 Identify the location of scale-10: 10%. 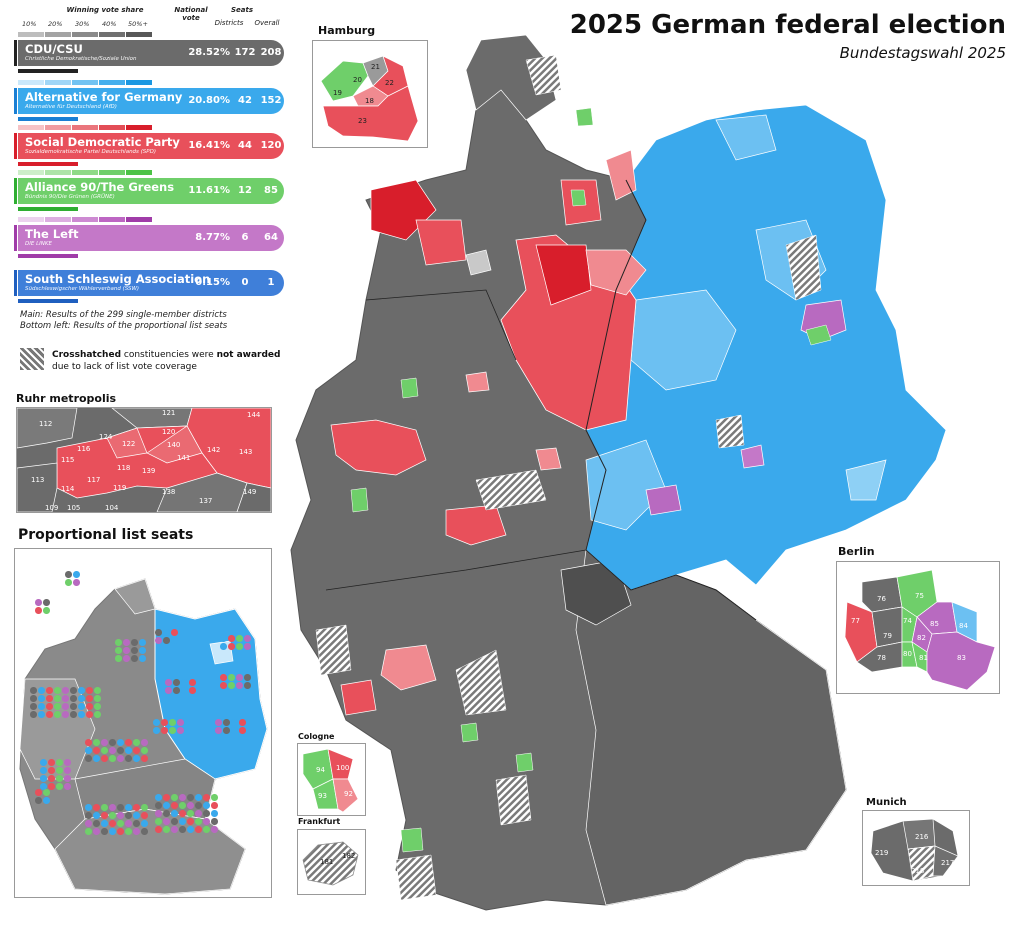
(29, 24).